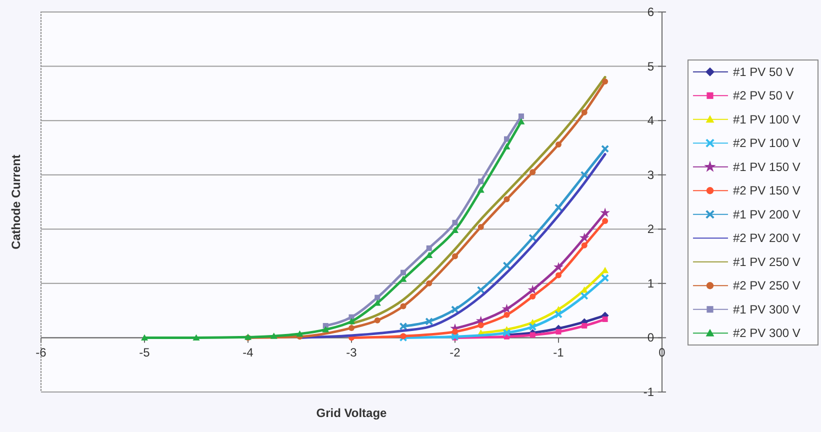  What do you see at coordinates (766, 261) in the screenshot?
I see `legend-label: #1 PV 250 V` at bounding box center [766, 261].